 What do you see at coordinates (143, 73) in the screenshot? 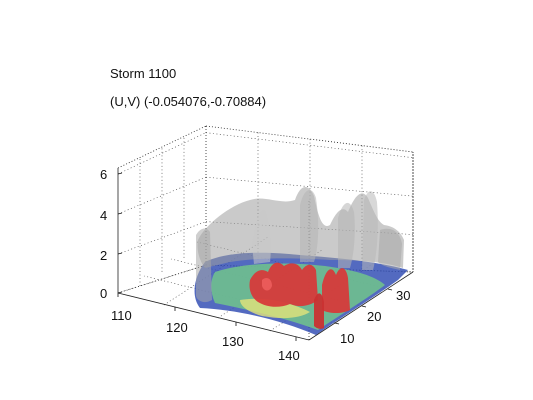
I see `chart-title: Storm 1100` at bounding box center [143, 73].